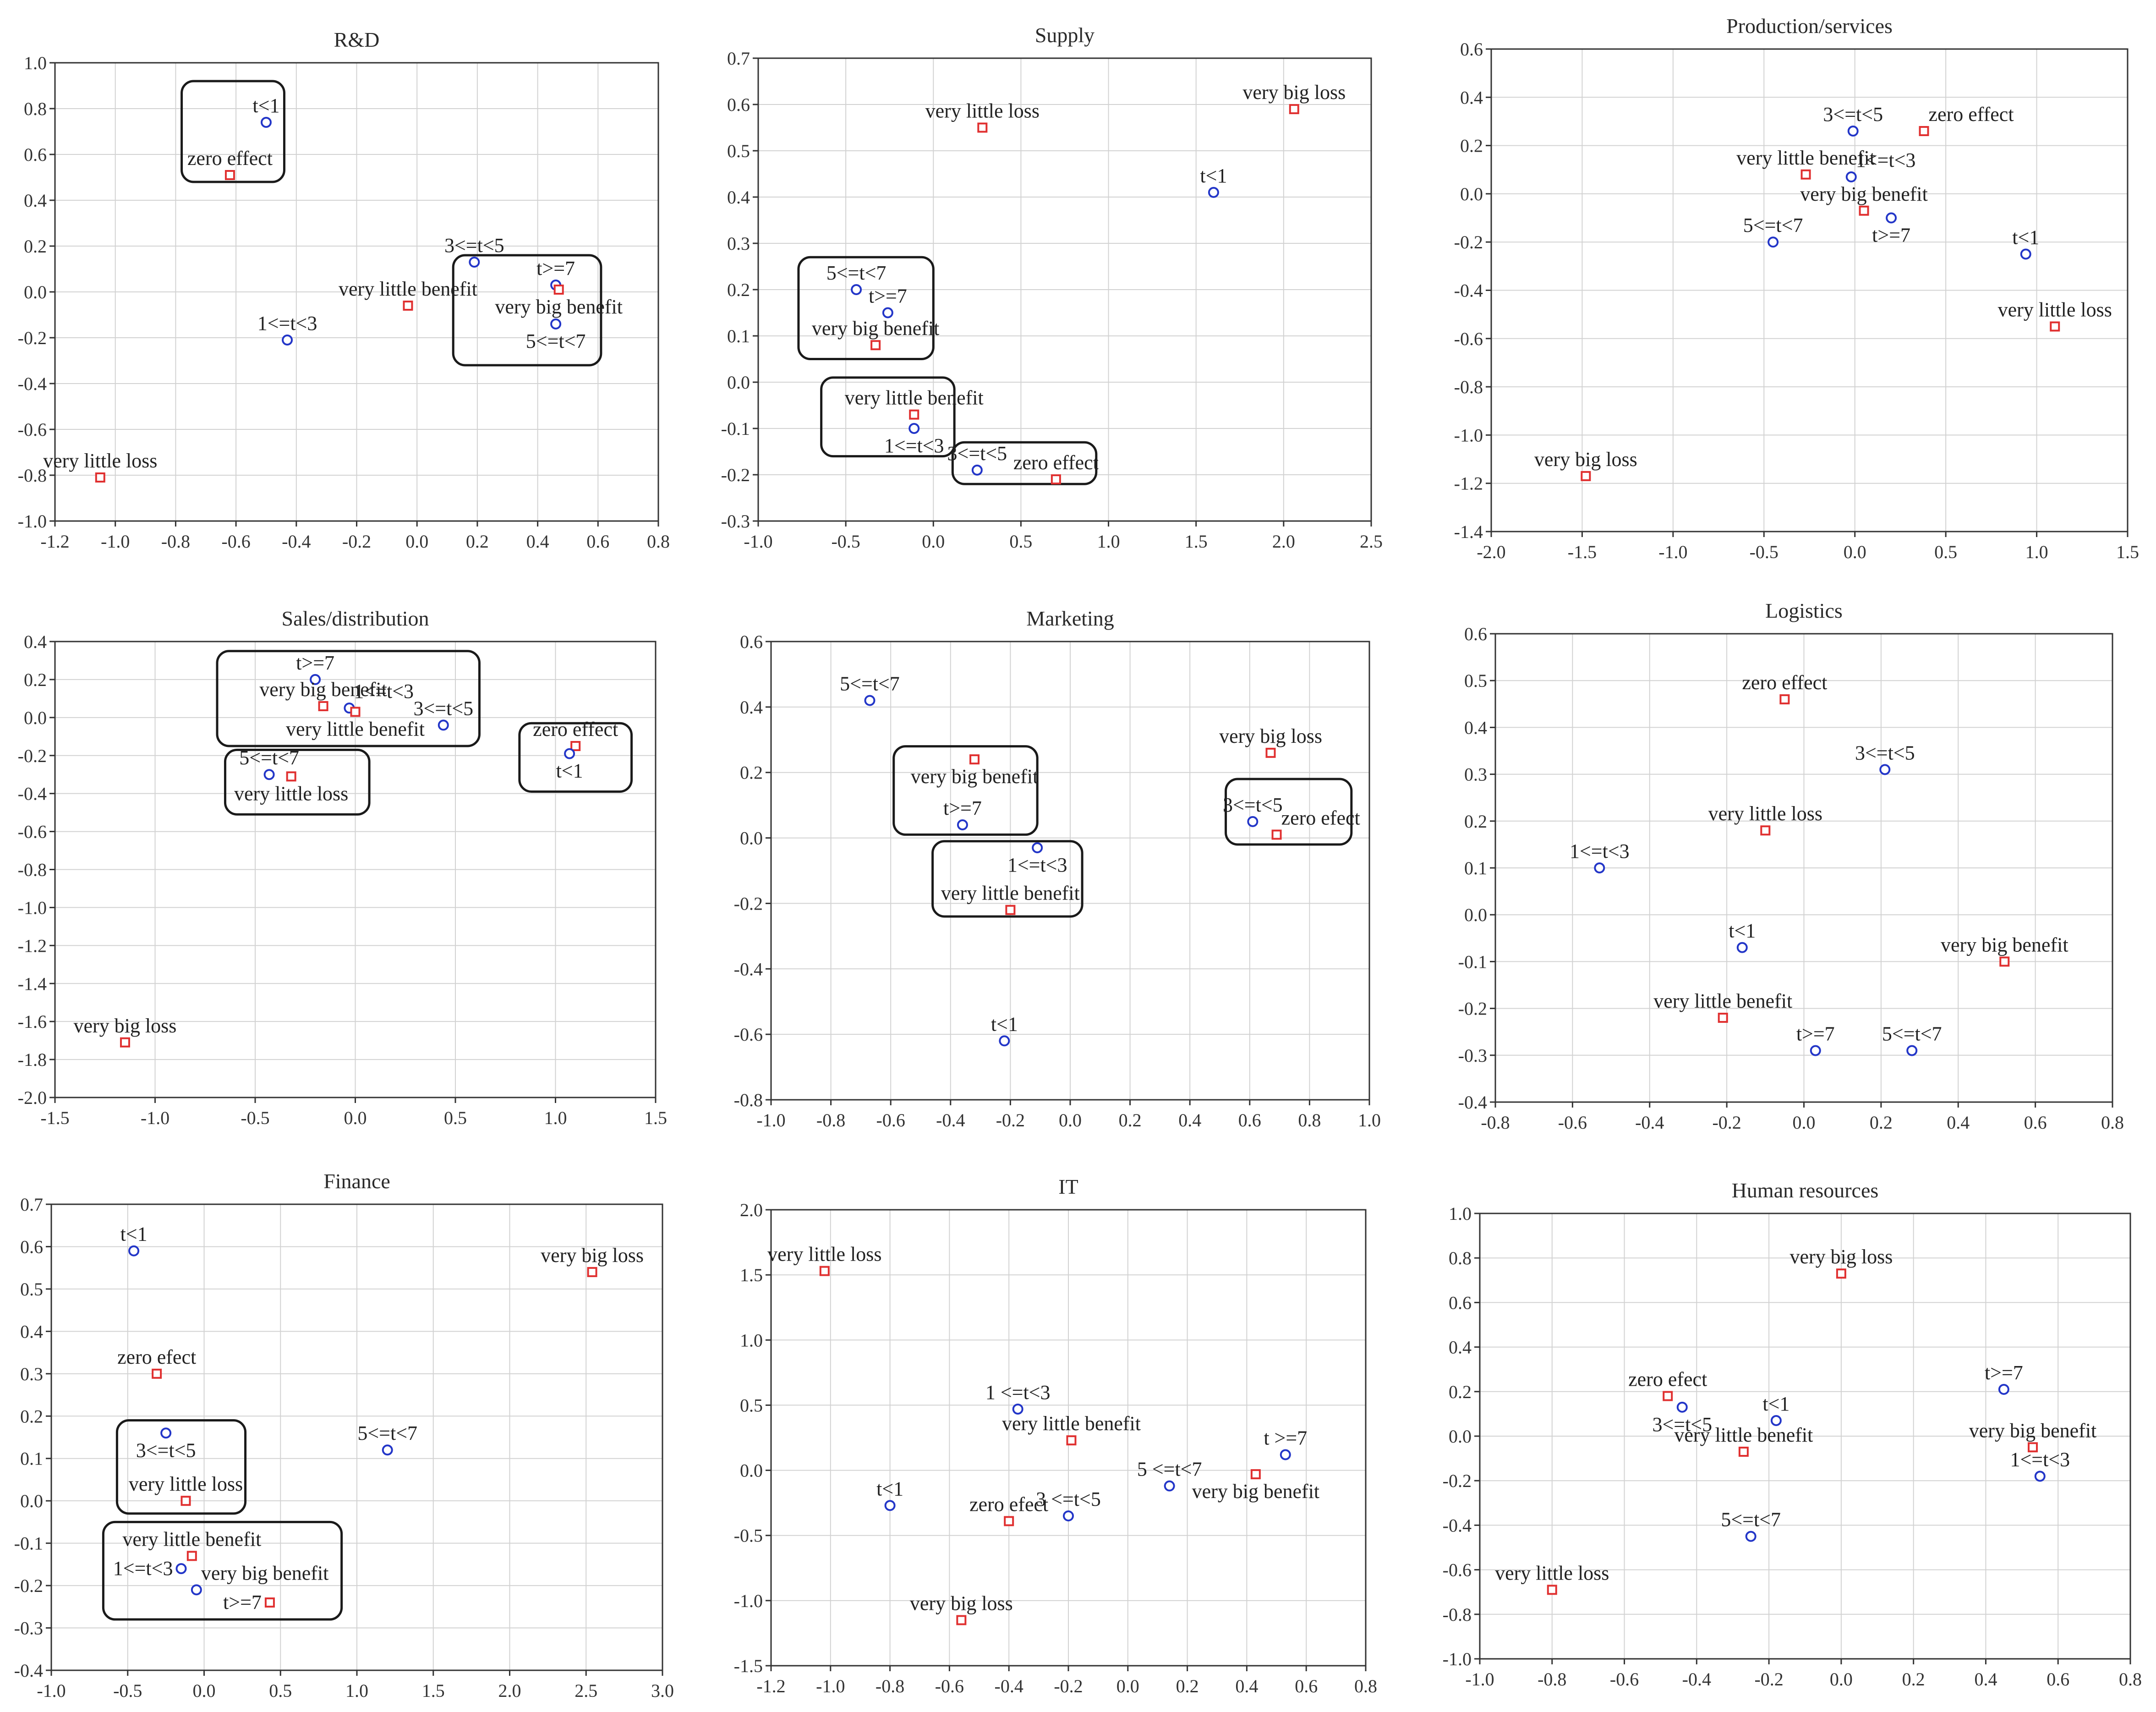 The image size is (2156, 1712). Describe the element at coordinates (1068, 1187) in the screenshot. I see `panel-title: IT` at that location.